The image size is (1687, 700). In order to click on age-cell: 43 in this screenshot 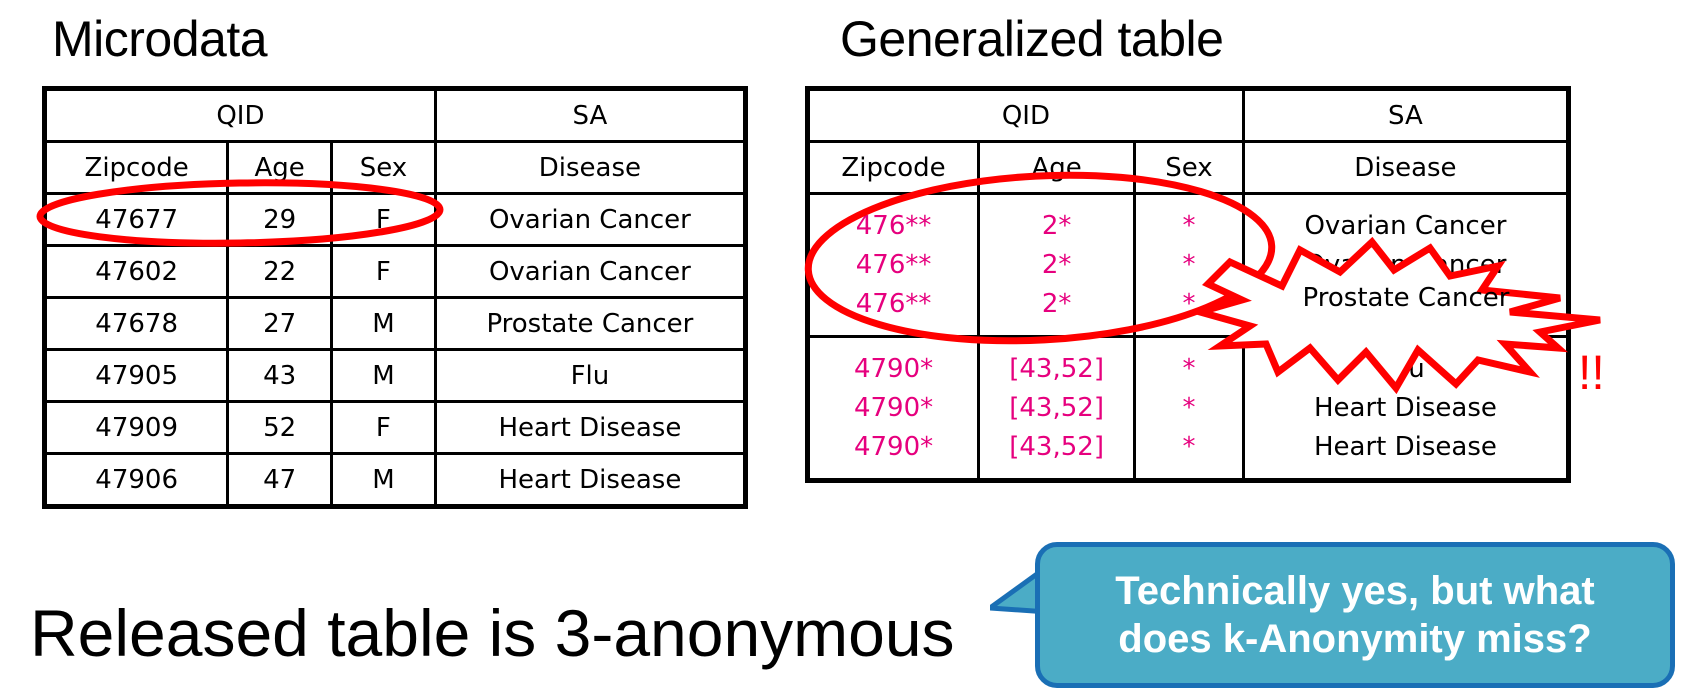, I will do `click(280, 375)`.